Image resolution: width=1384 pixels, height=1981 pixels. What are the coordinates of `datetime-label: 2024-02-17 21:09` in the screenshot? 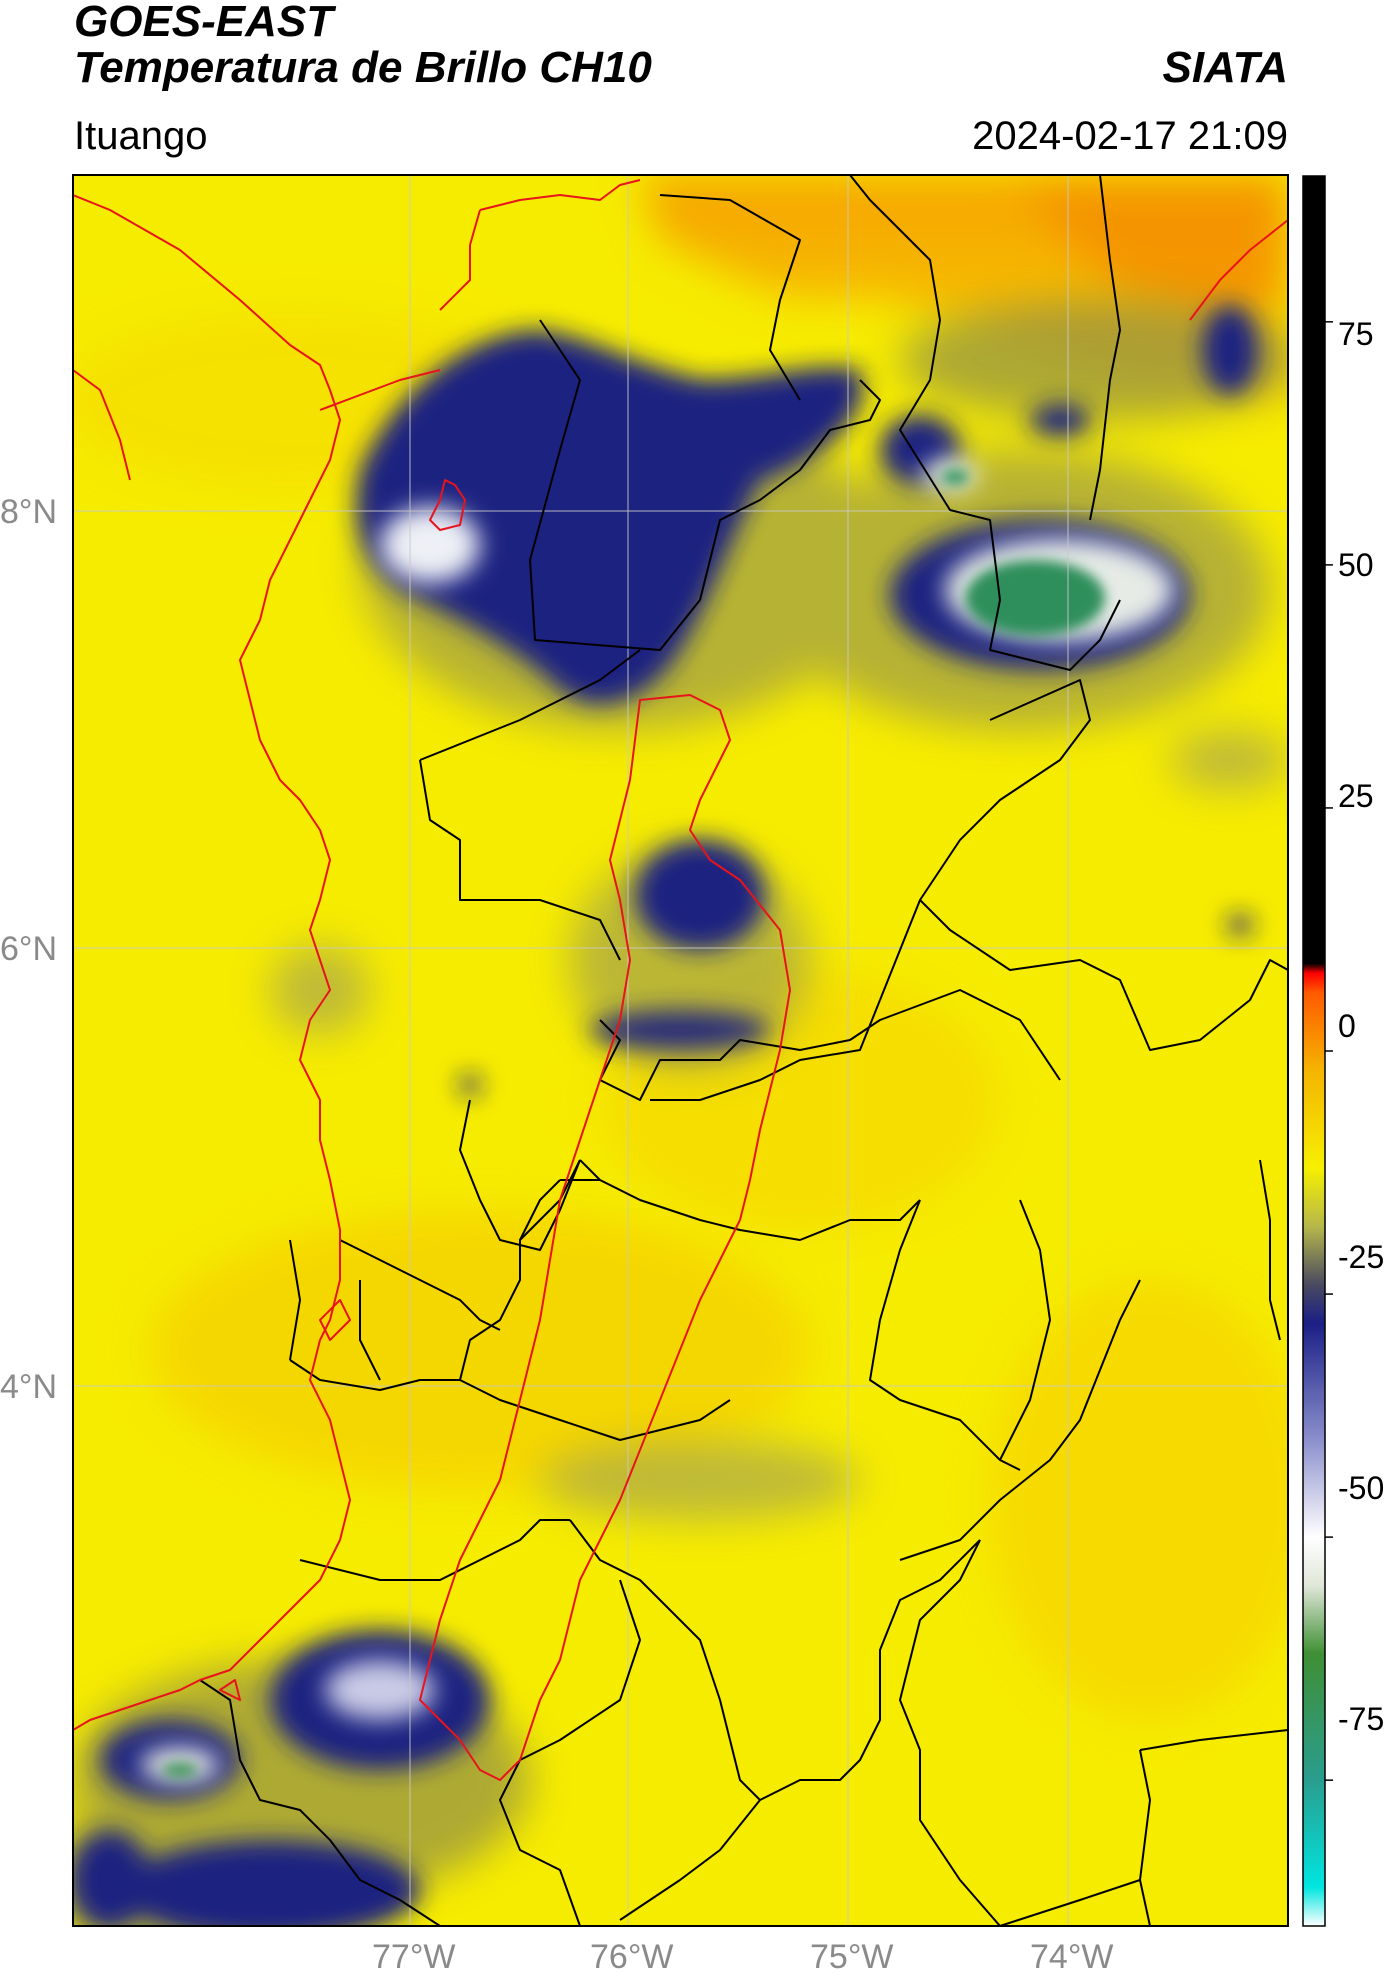 It's located at (1130, 136).